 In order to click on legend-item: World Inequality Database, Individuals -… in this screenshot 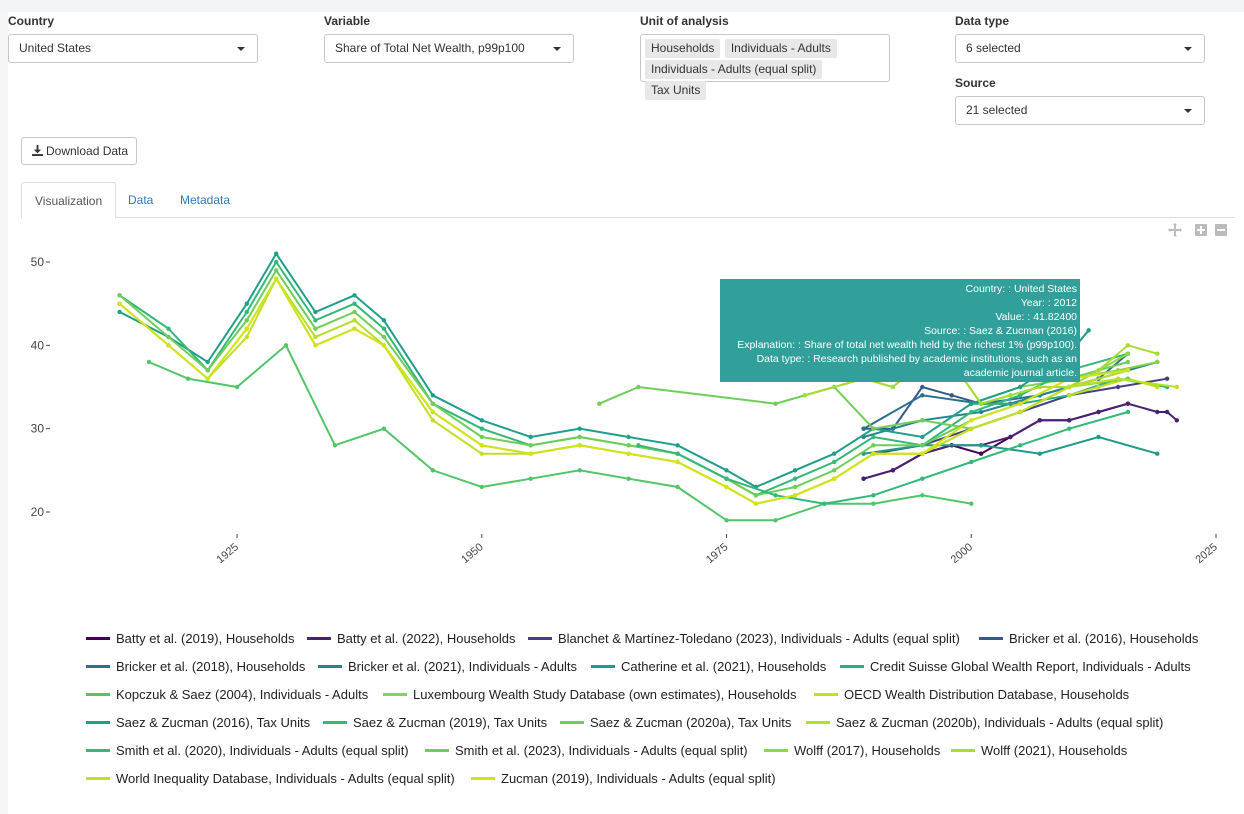, I will do `click(270, 778)`.